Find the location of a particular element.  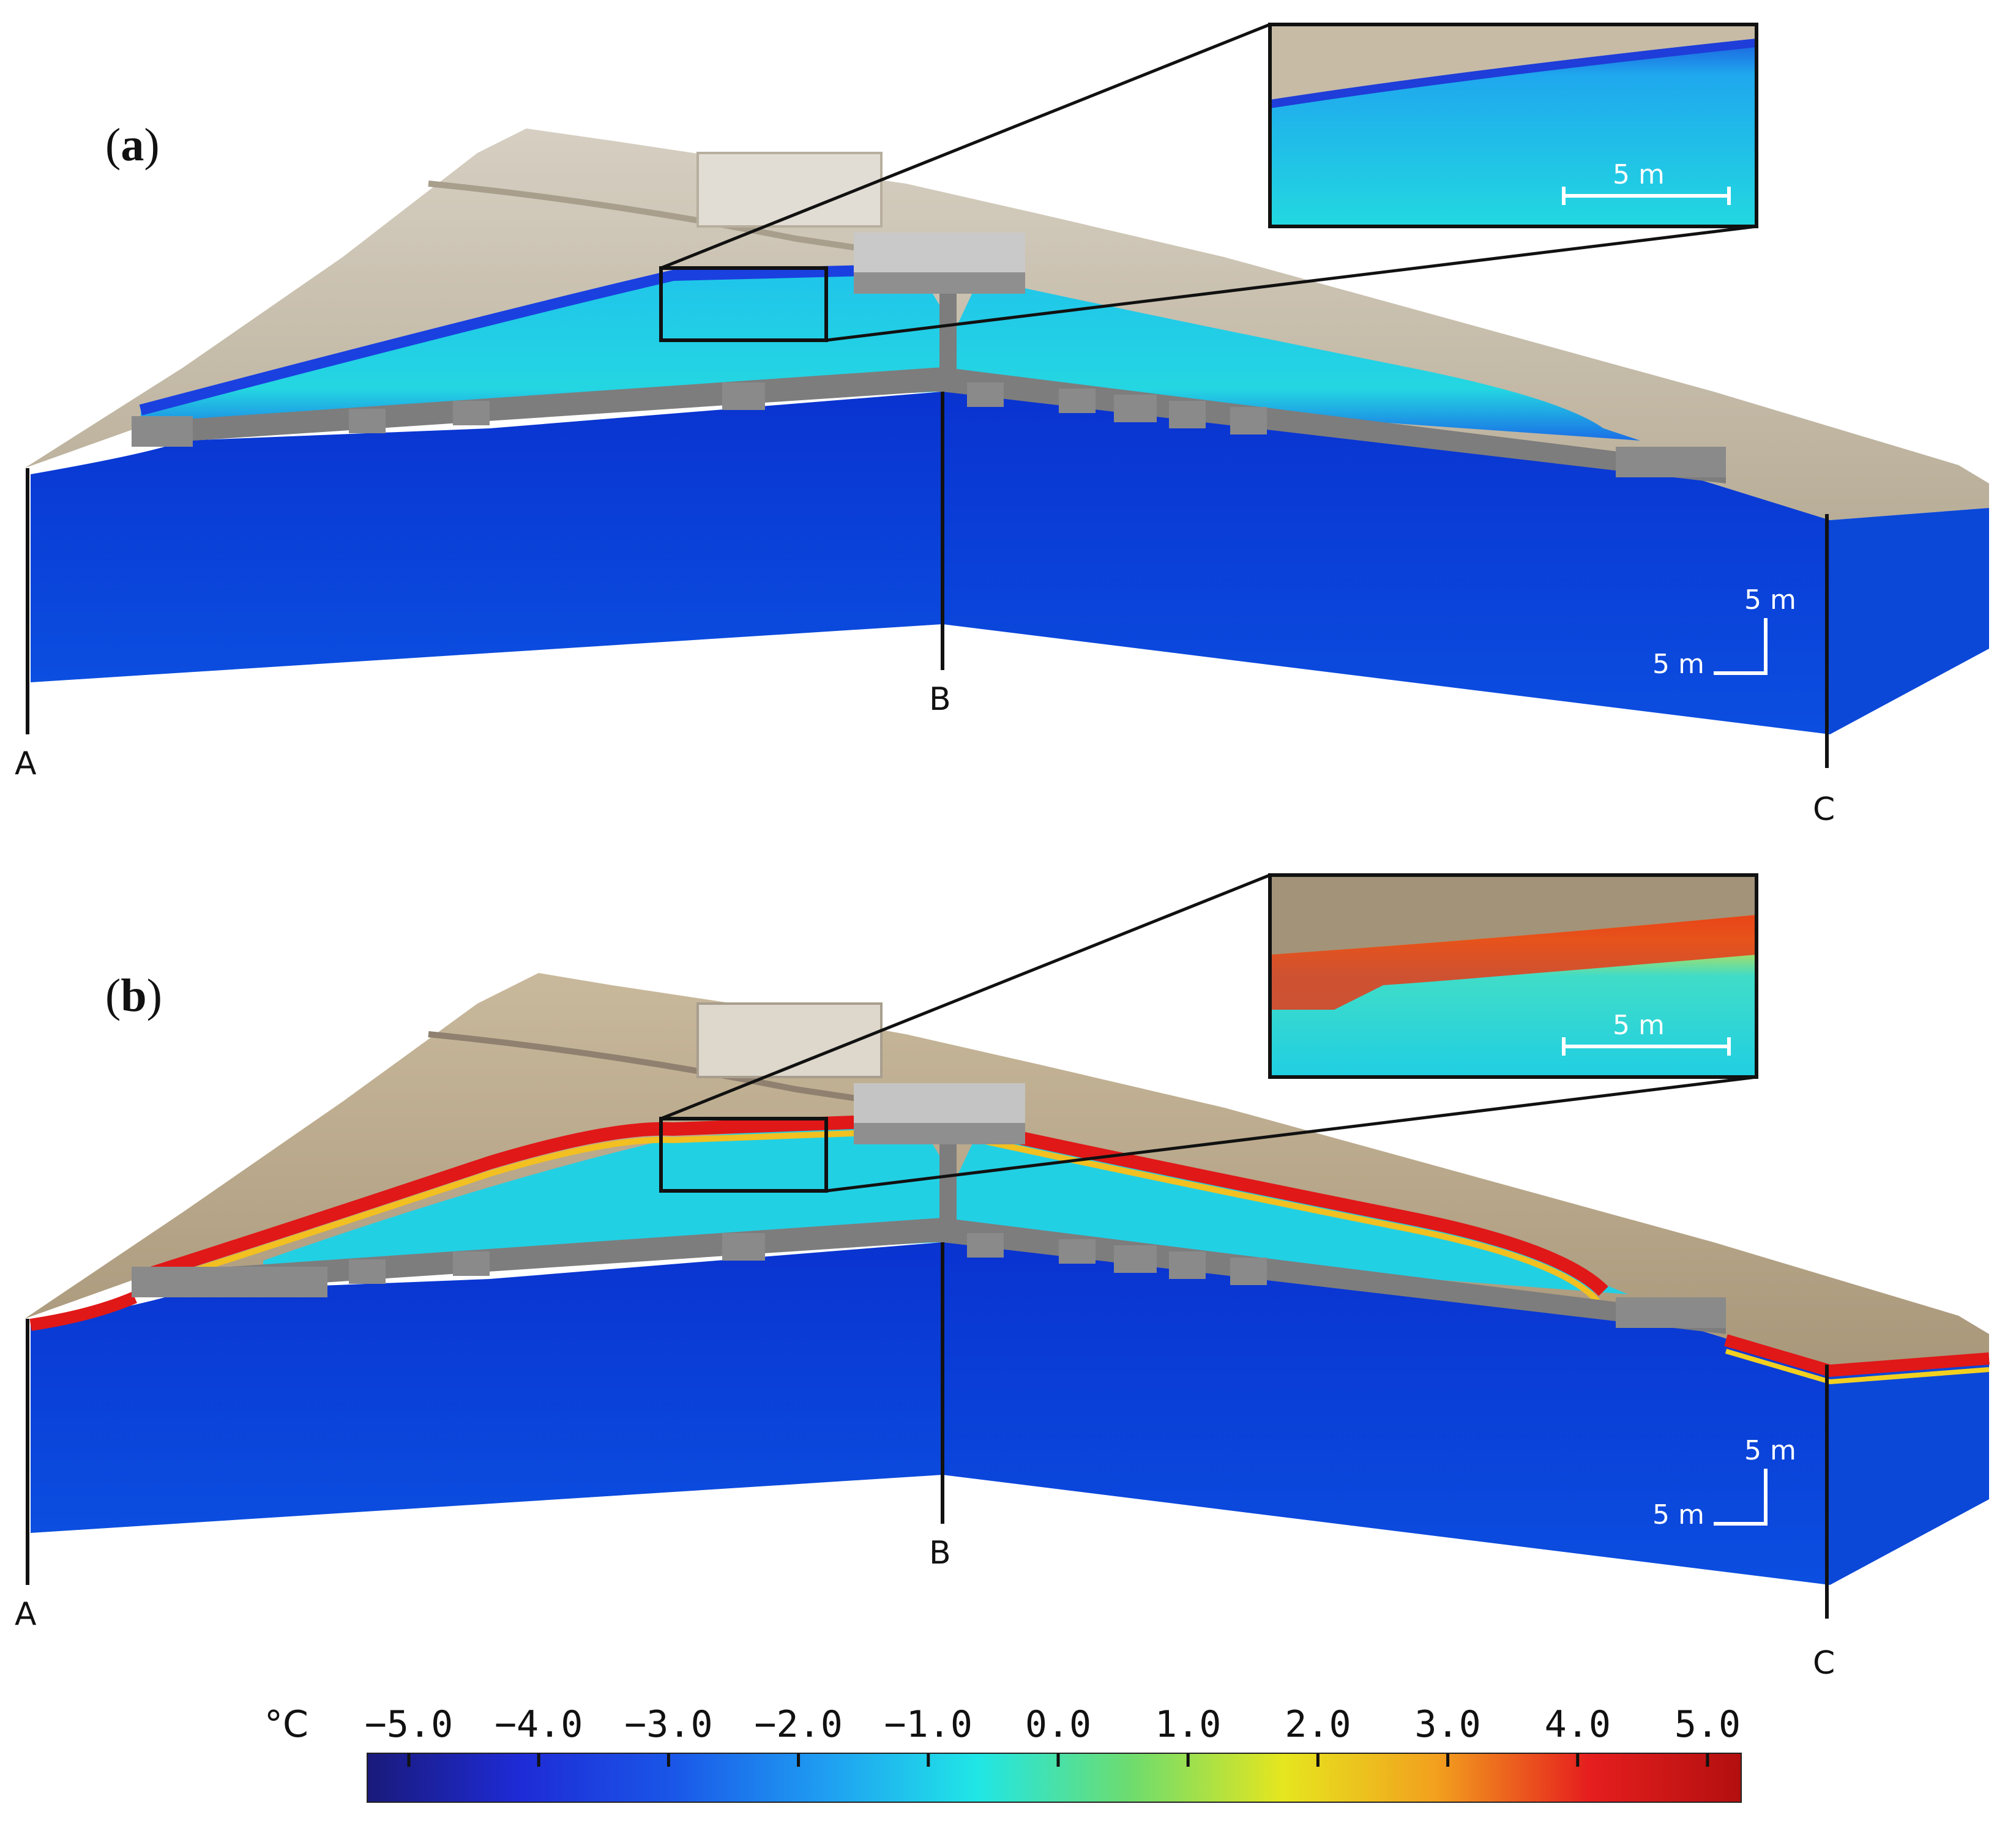

panel-label-b: (b) is located at coordinates (133, 995).